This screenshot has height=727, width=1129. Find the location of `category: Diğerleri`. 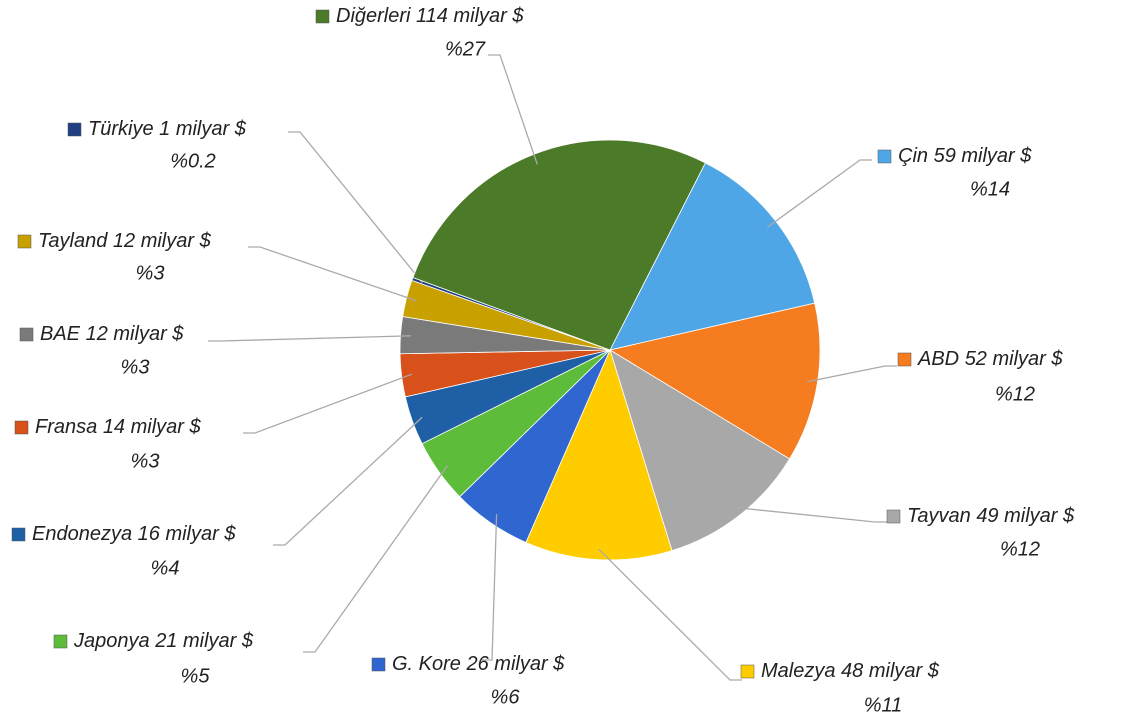

category: Diğerleri is located at coordinates (373, 16).